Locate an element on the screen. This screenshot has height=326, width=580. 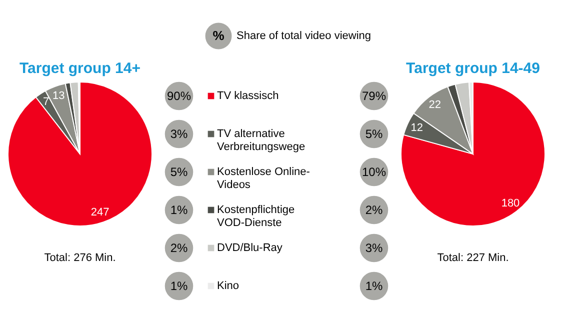
text: 79% is located at coordinates (374, 96).